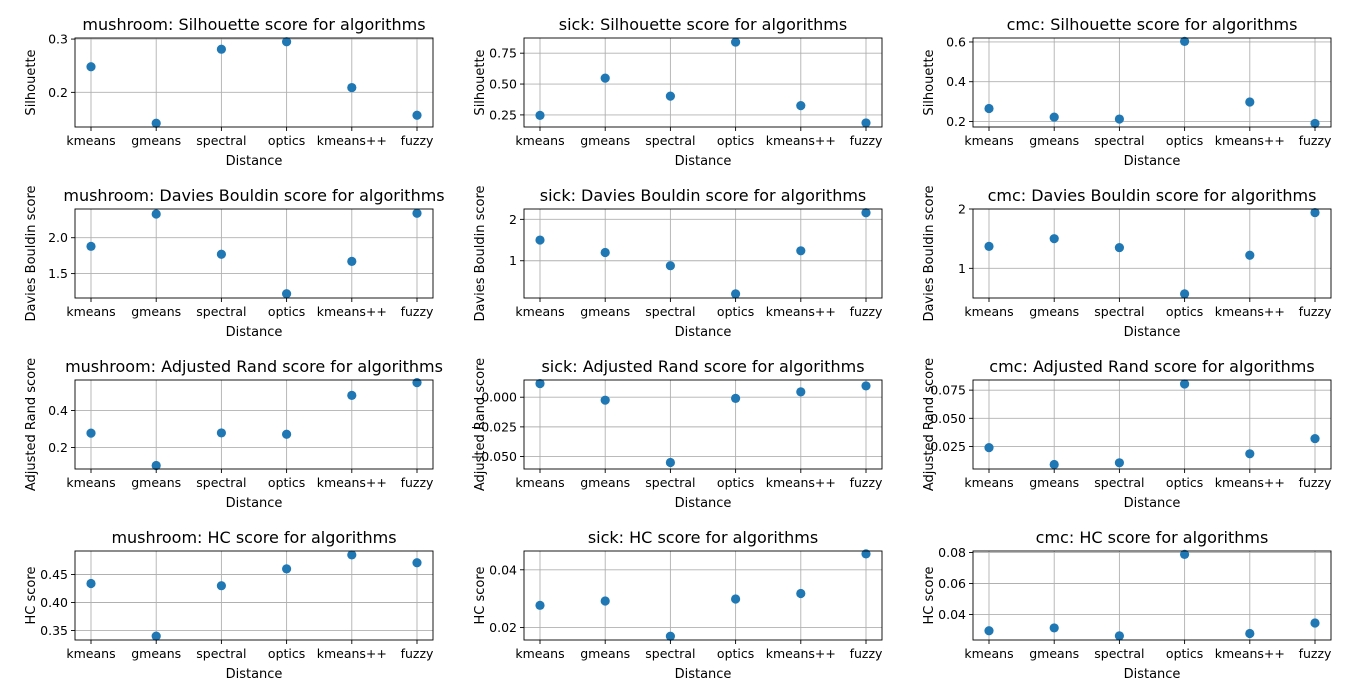 The image size is (1350, 700). I want to click on chart-3-axes-frame, so click(254, 253).